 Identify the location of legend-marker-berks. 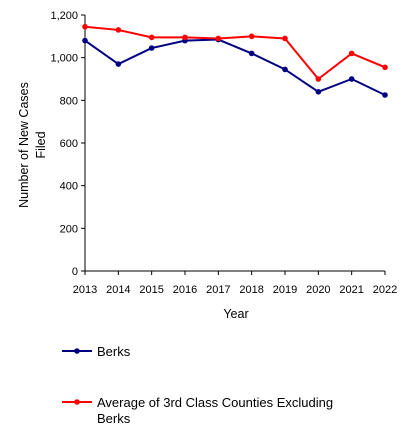
(77, 351).